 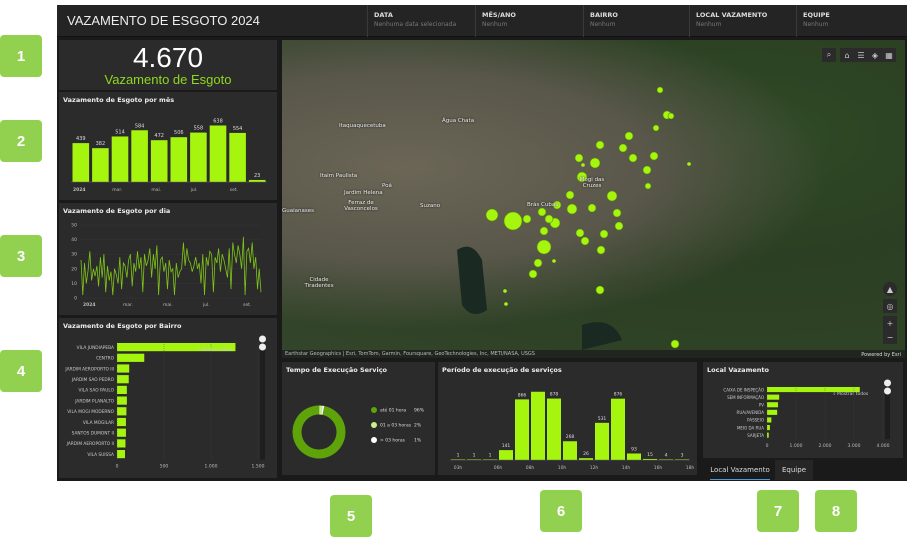 What do you see at coordinates (861, 55) in the screenshot?
I see `legend-icon: ☰` at bounding box center [861, 55].